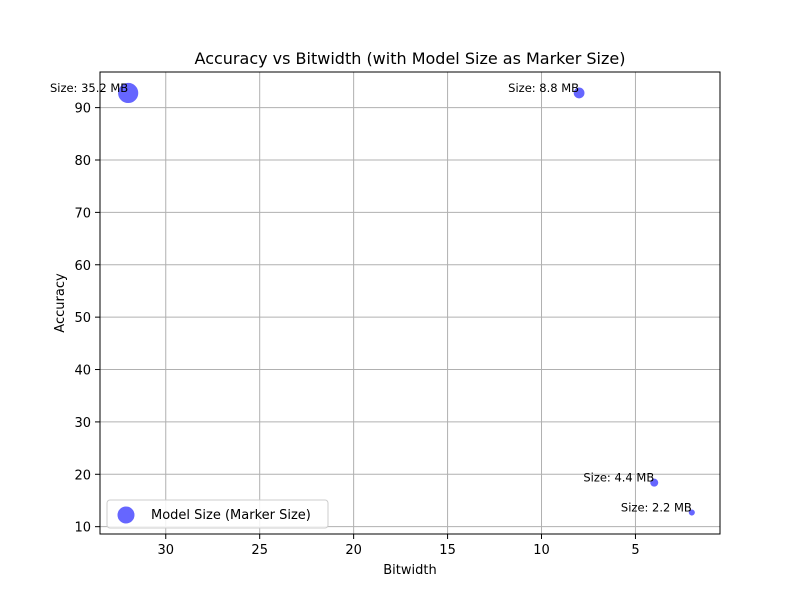 The image size is (800, 600). Describe the element at coordinates (89, 88) in the screenshot. I see `point-annotation: Size: 35.2 MB` at that location.